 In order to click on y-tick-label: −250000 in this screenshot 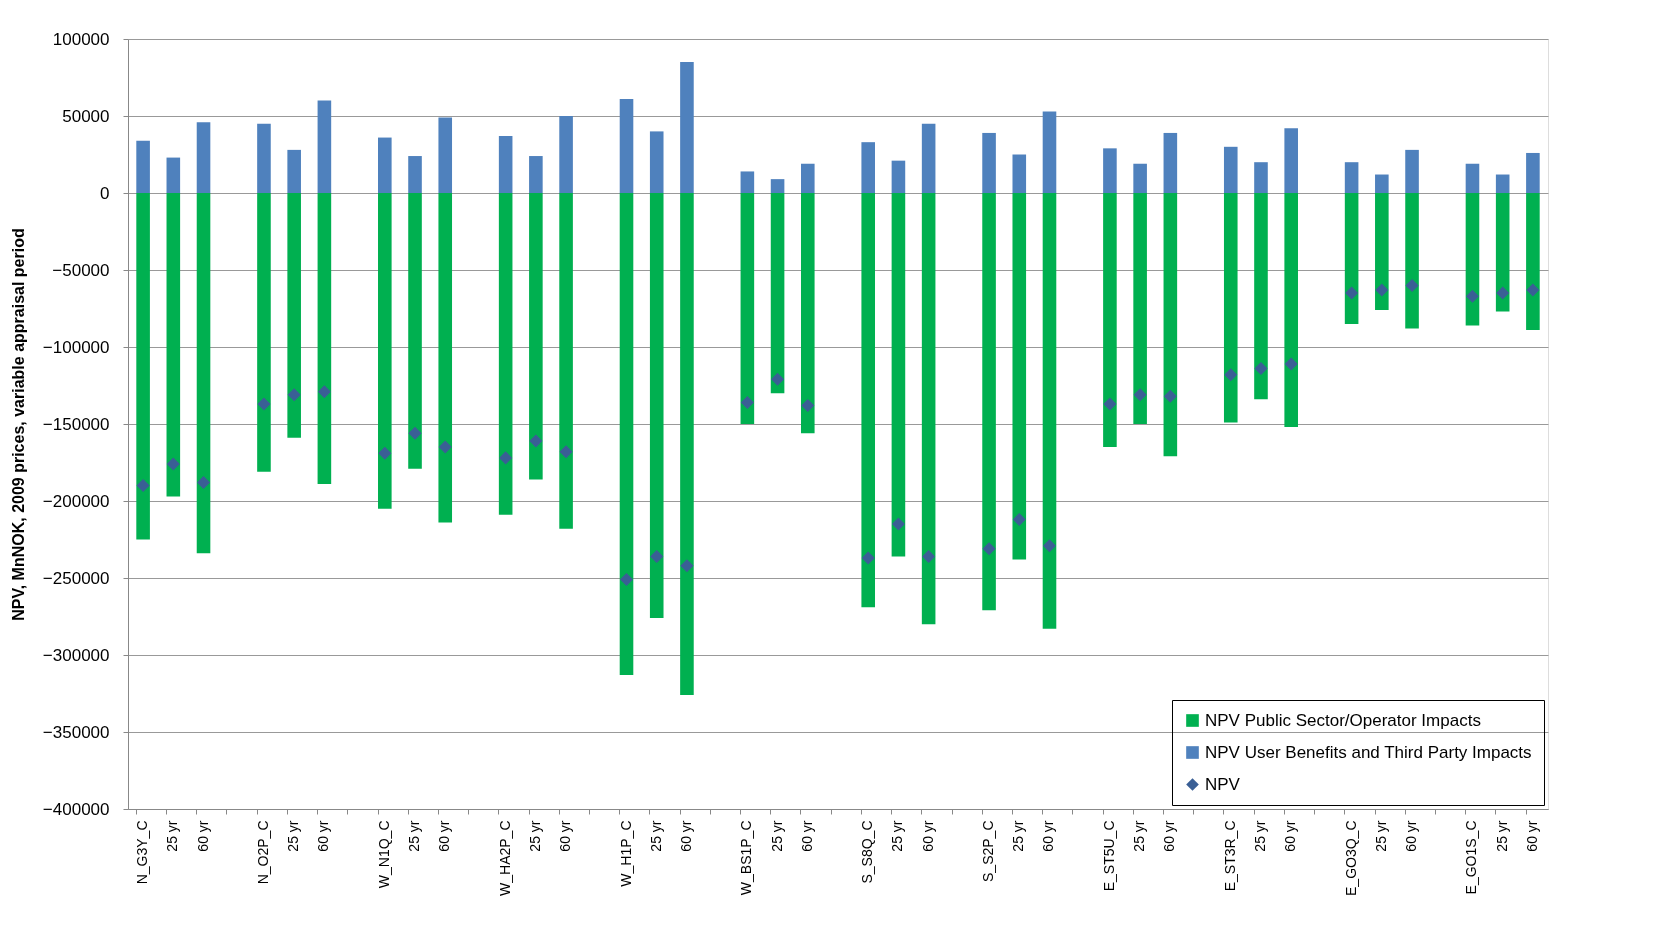, I will do `click(76, 578)`.